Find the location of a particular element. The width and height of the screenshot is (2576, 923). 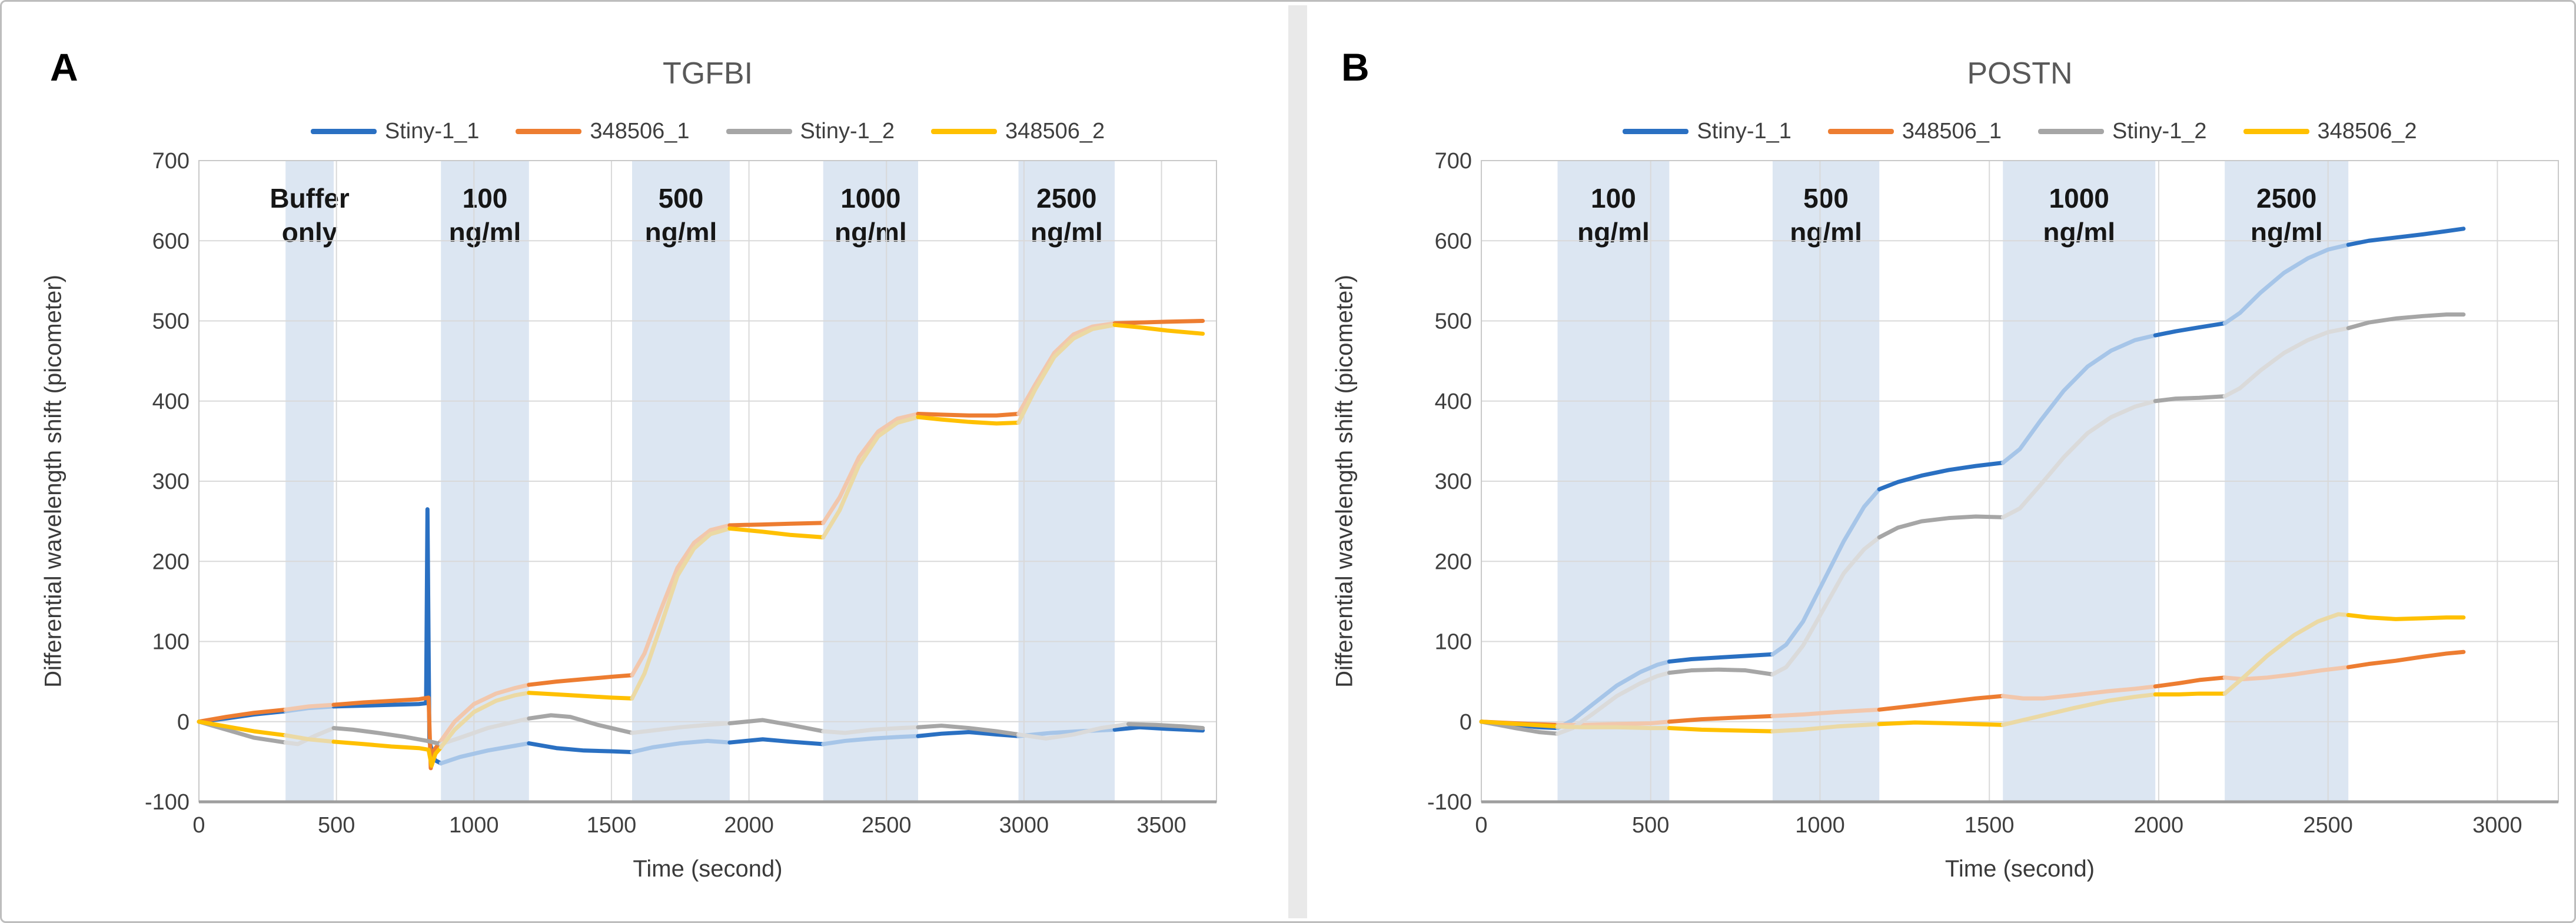

x-tick-label: 3500 is located at coordinates (1161, 825).